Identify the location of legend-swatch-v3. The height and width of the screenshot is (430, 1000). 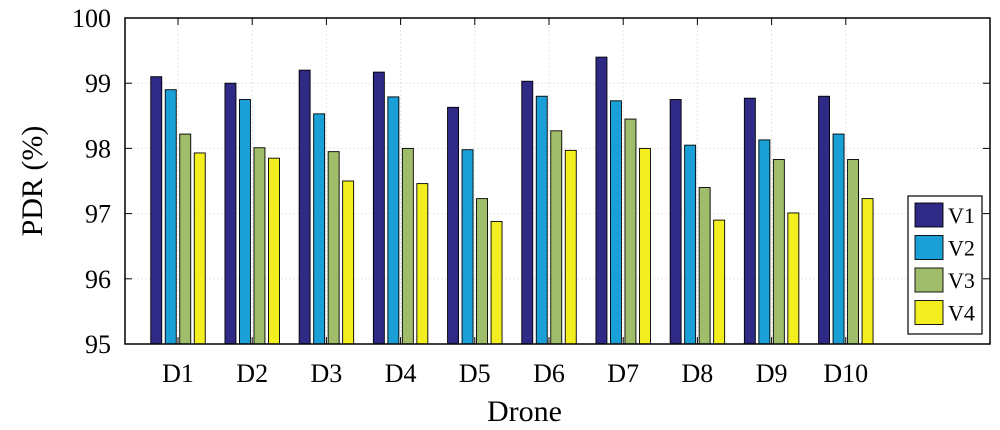
(929, 280).